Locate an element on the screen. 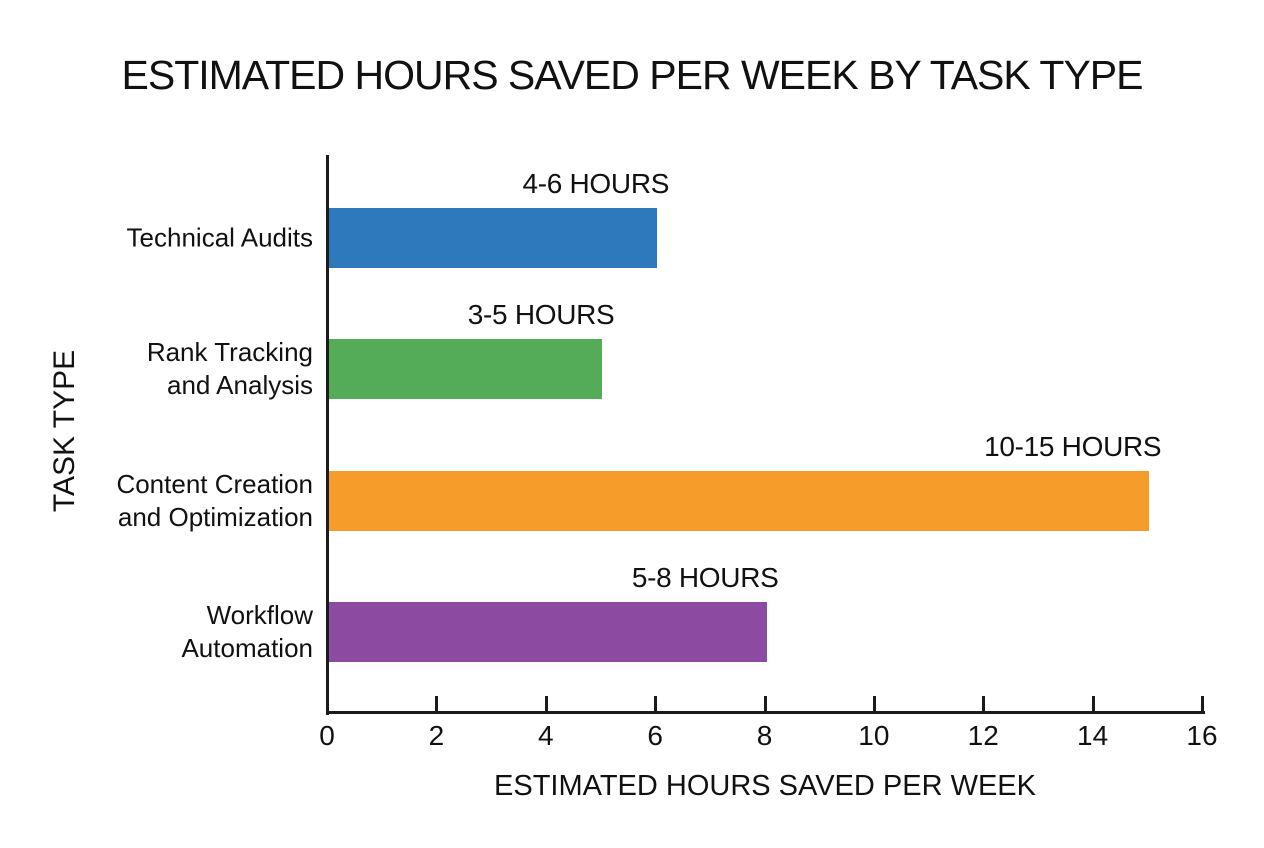  bar-technical-audits is located at coordinates (493, 238).